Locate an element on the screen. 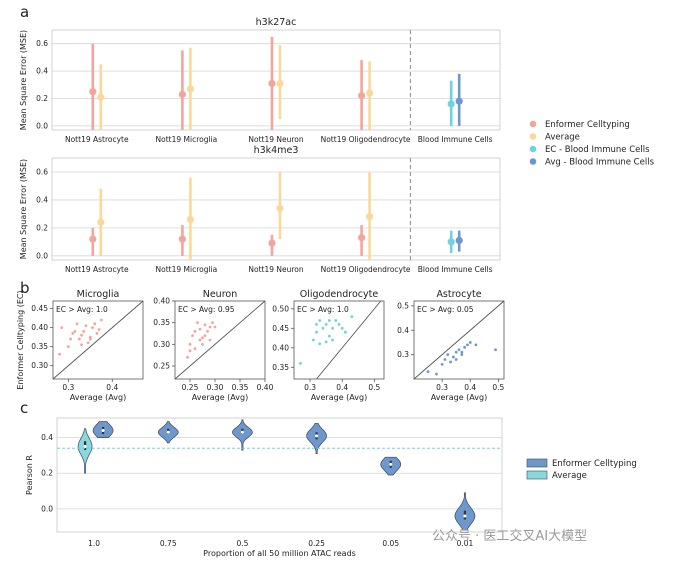  x-tick-label: 1.0 is located at coordinates (94, 543).